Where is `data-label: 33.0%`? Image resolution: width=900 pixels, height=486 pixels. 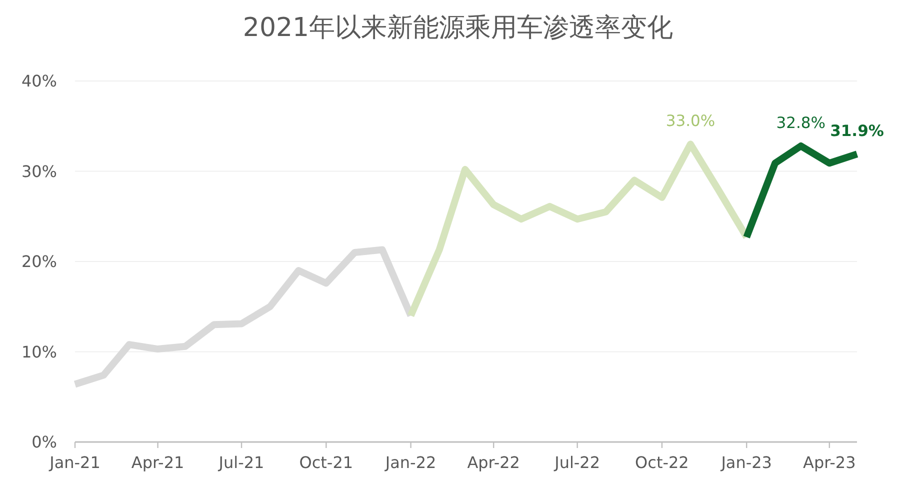
data-label: 33.0% is located at coordinates (691, 121).